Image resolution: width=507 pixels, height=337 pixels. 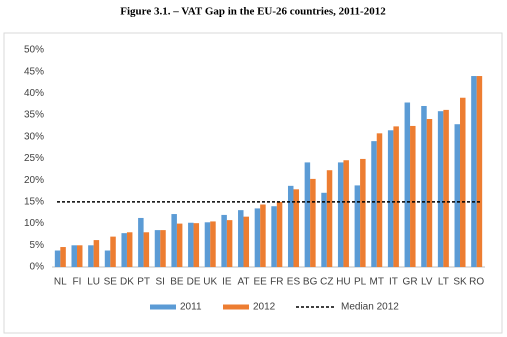 I want to click on x-tick-label: BE, so click(x=177, y=282).